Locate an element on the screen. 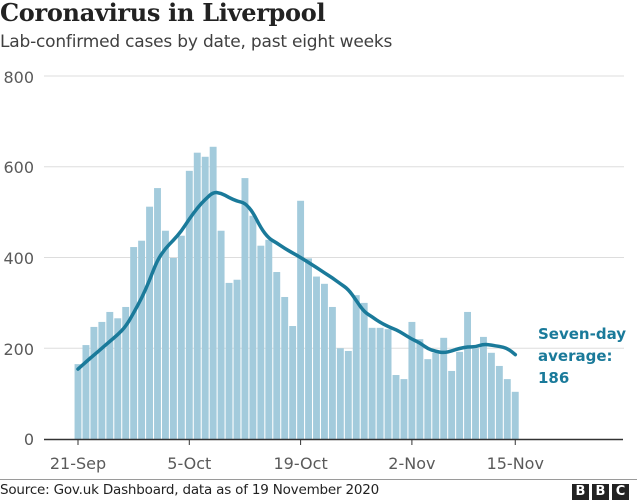  bbc-logo-letter: C is located at coordinates (620, 492).